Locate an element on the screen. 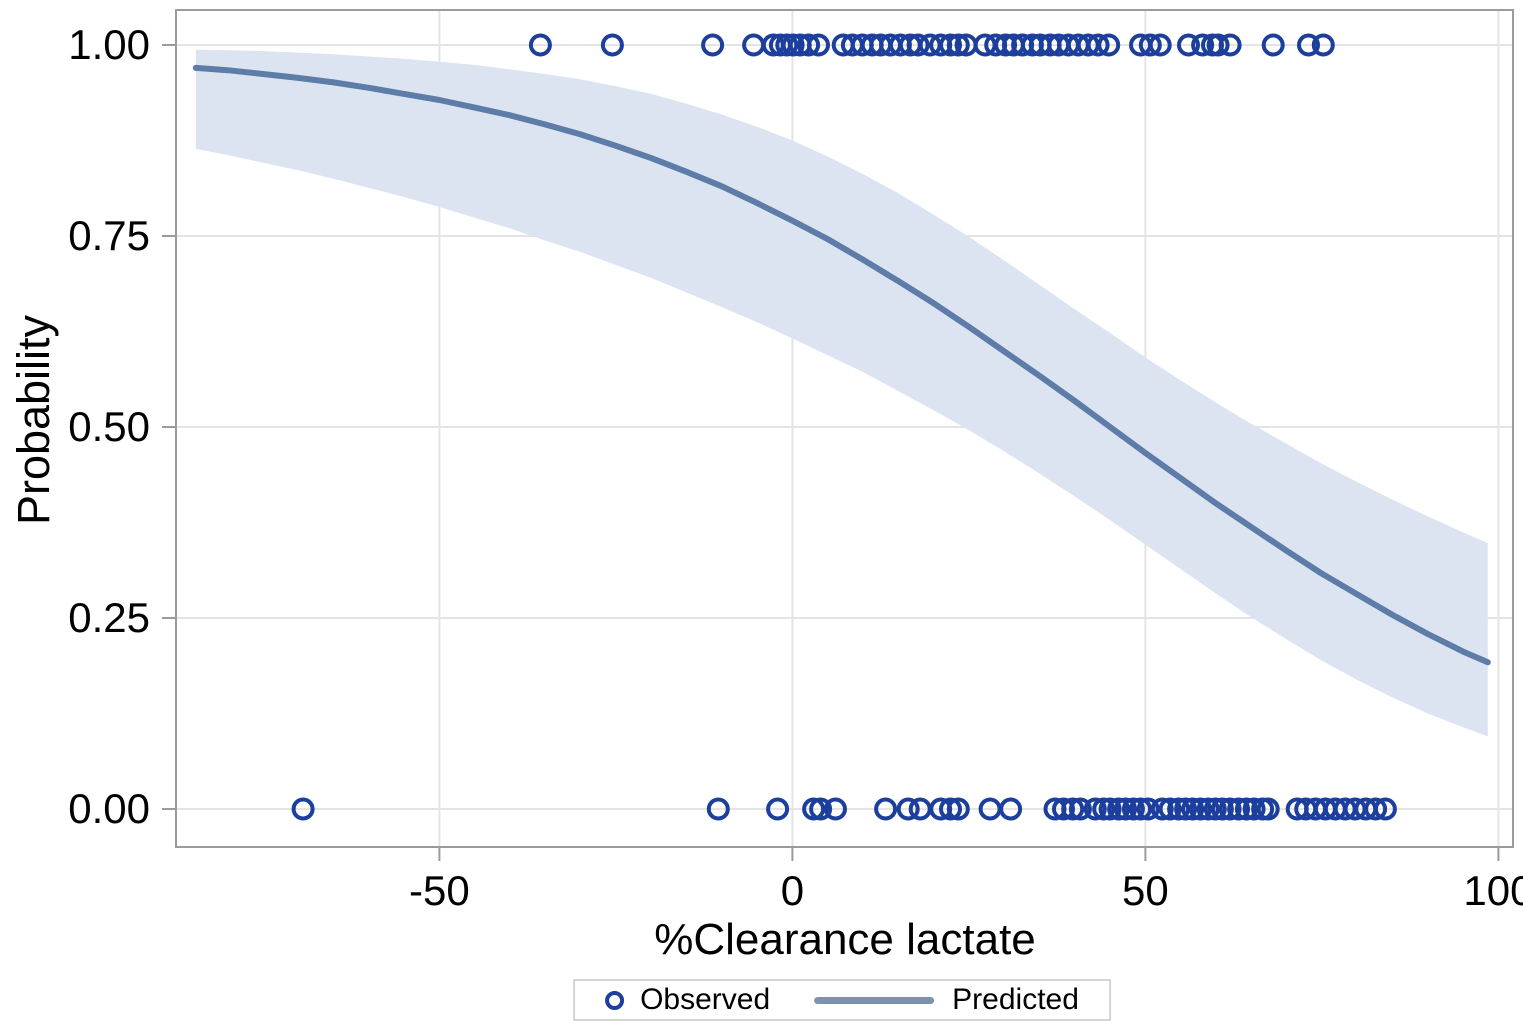  y-tick-label: 0.00 is located at coordinates (109, 808).